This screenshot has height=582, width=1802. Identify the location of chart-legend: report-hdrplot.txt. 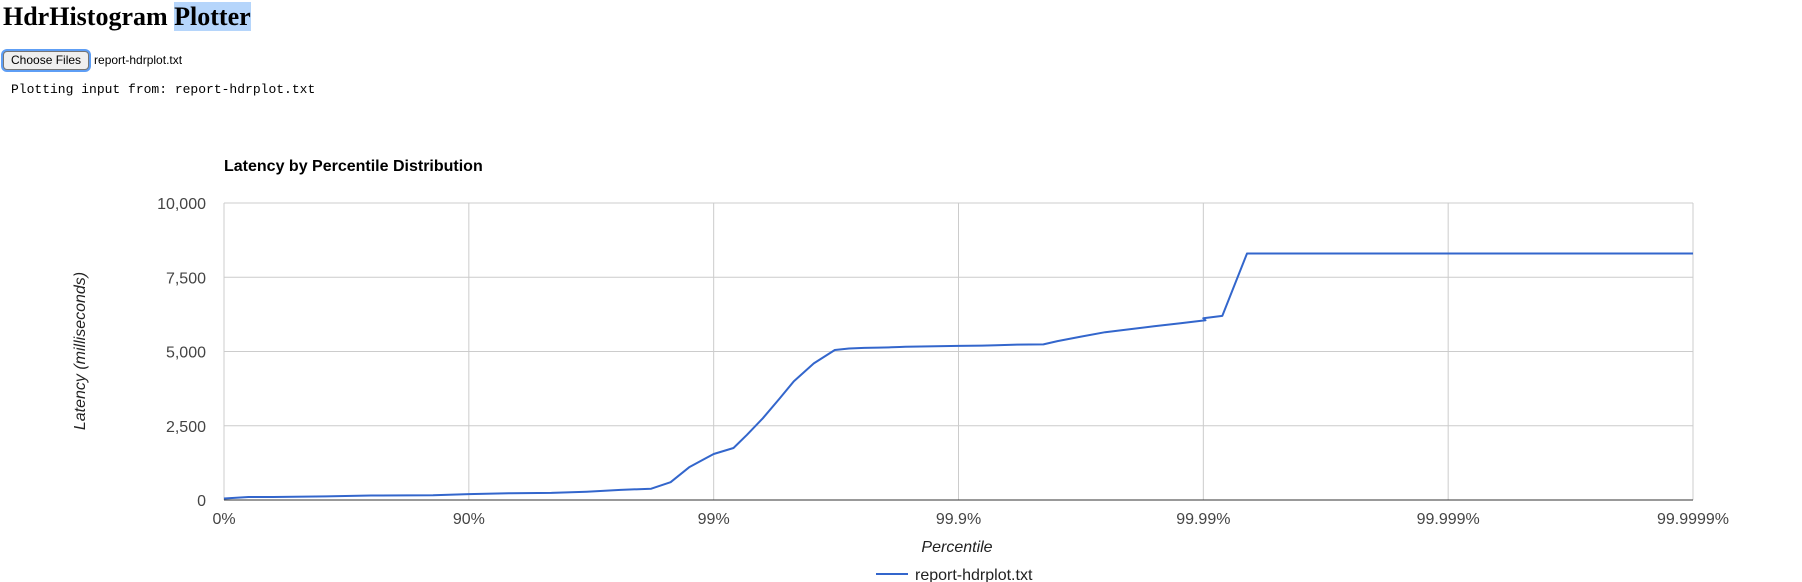
(954, 574).